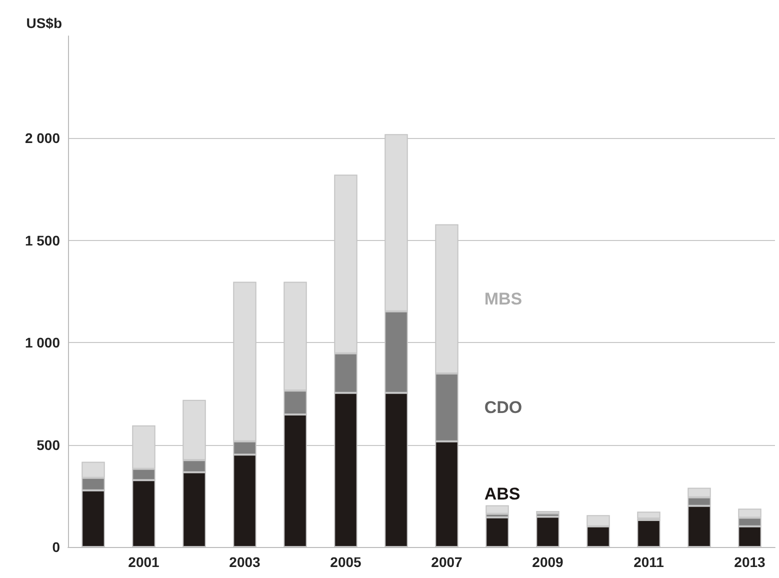  Describe the element at coordinates (503, 407) in the screenshot. I see `series-label: CDO` at that location.